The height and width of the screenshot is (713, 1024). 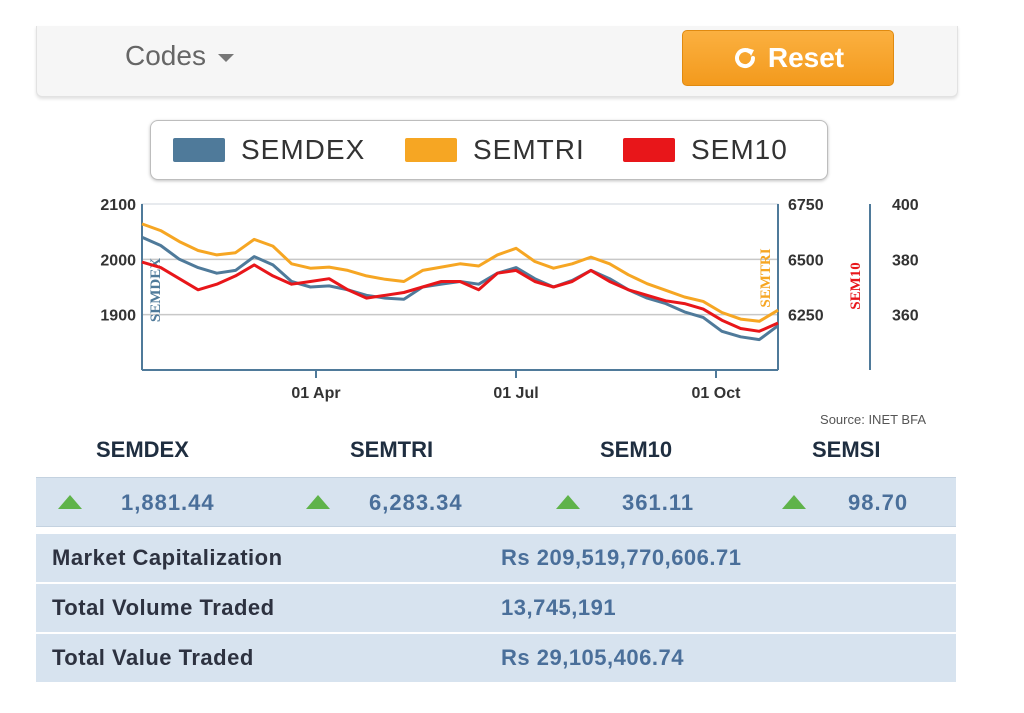 What do you see at coordinates (515, 393) in the screenshot?
I see `x-tick-label: 01 Jul` at bounding box center [515, 393].